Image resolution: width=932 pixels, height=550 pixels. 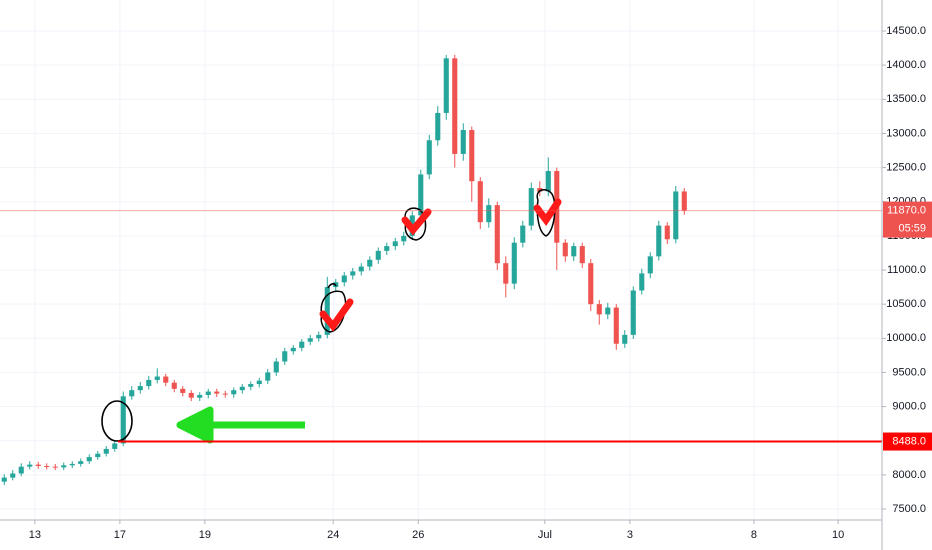 What do you see at coordinates (909, 406) in the screenshot?
I see `y-tick-label: 9000.0` at bounding box center [909, 406].